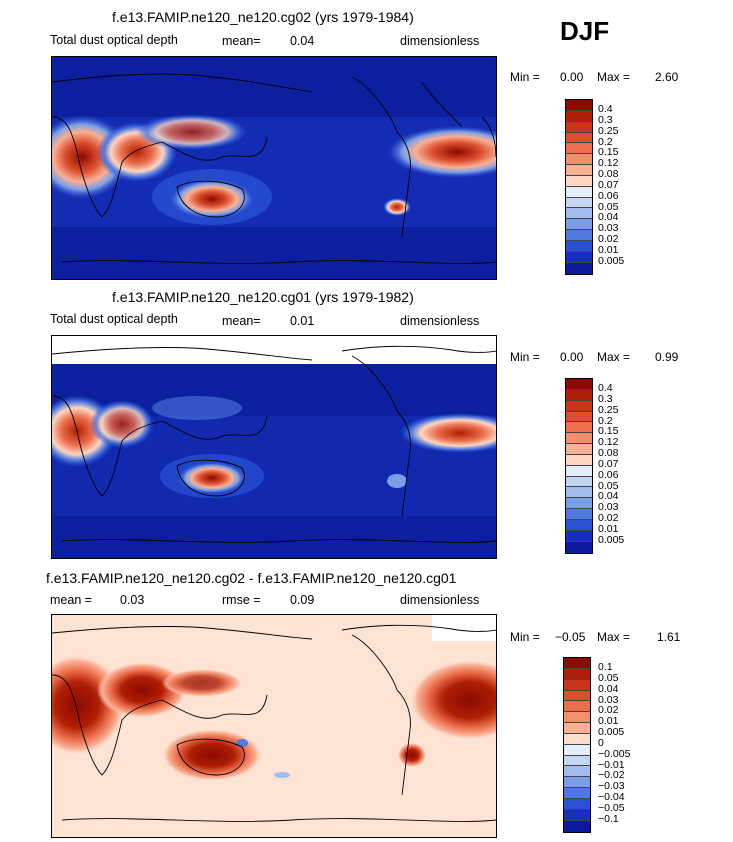 The height and width of the screenshot is (842, 733). What do you see at coordinates (241, 321) in the screenshot?
I see `panel2-mean-label: mean=` at bounding box center [241, 321].